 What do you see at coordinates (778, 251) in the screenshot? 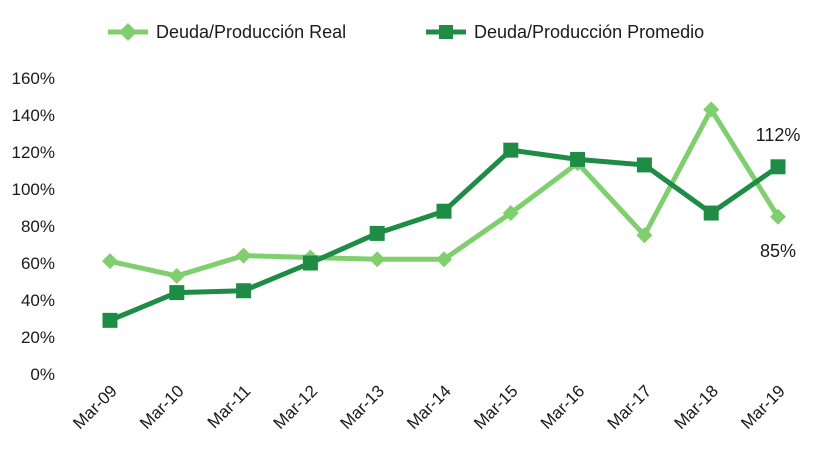
I see `data-label-real-last: 85%` at bounding box center [778, 251].